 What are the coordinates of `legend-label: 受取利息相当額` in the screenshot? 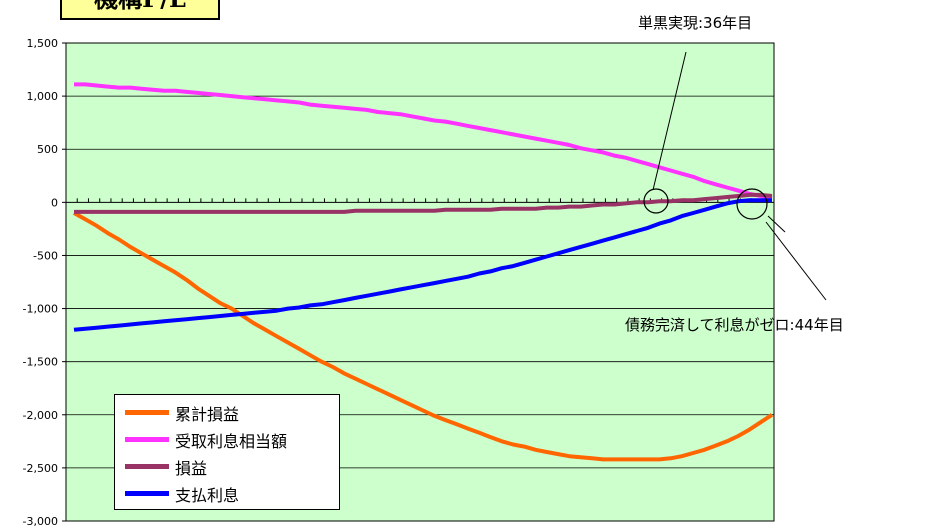 It's located at (231, 441).